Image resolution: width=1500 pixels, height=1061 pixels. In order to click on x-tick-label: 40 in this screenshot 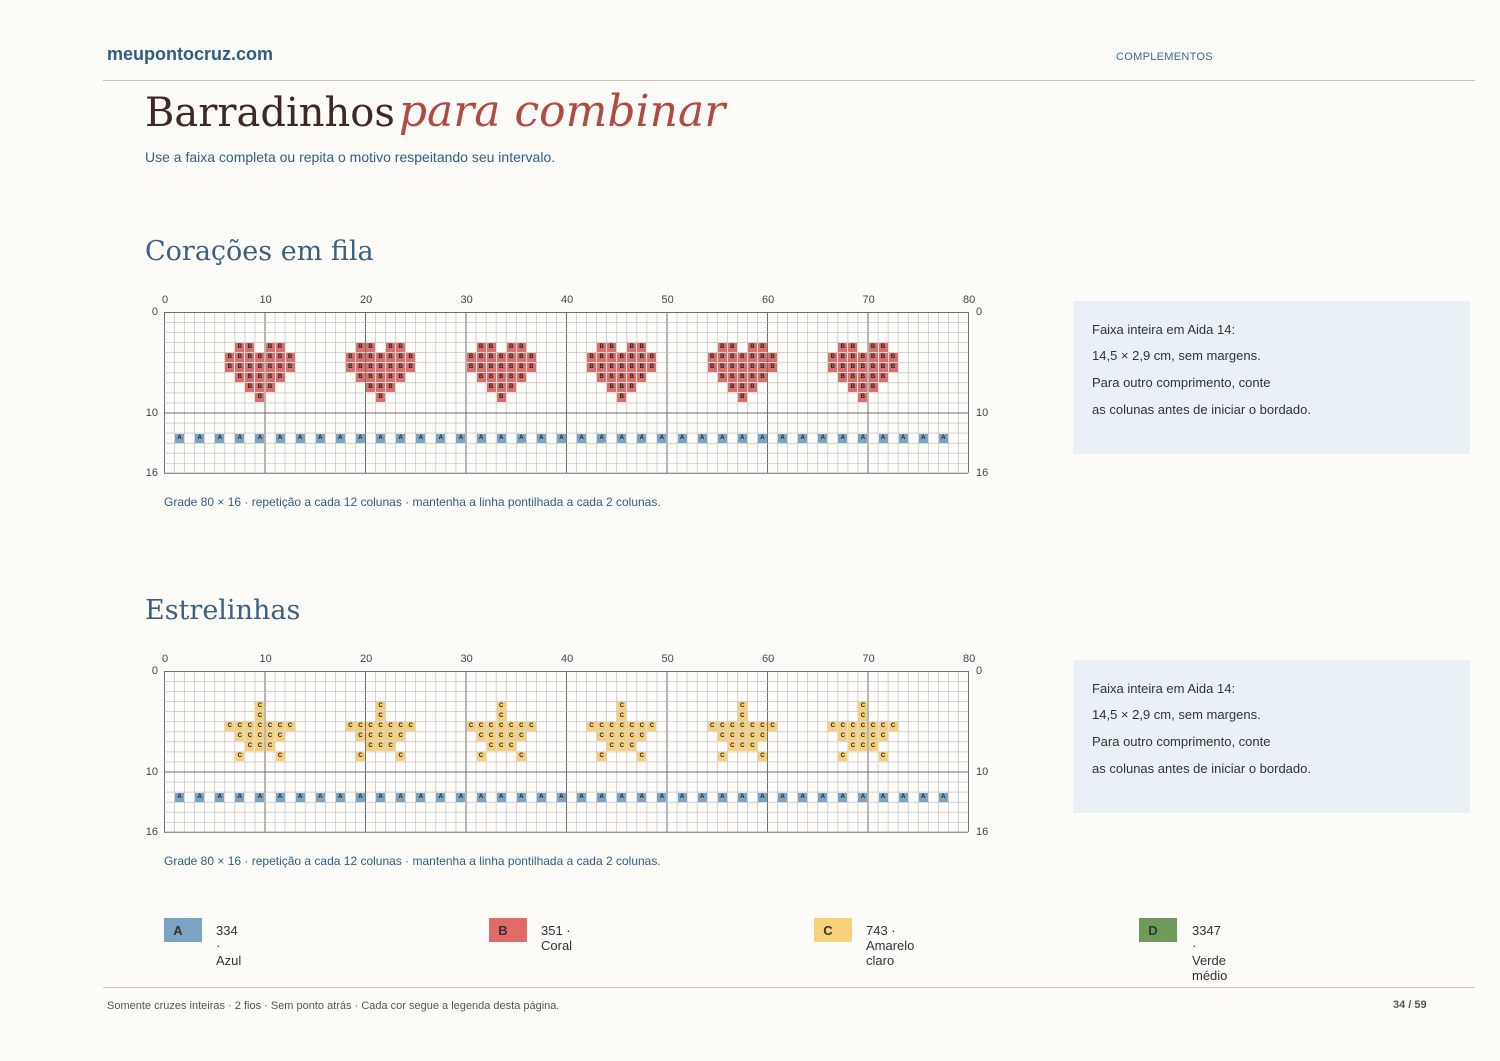, I will do `click(567, 659)`.